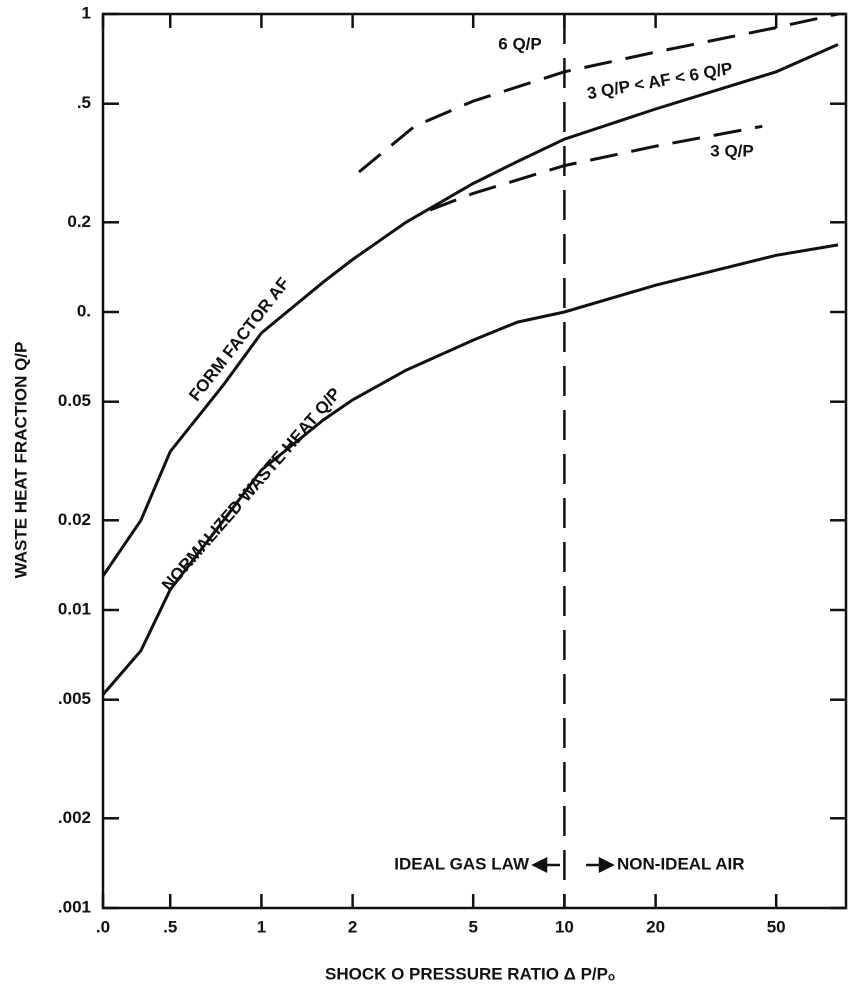 This screenshot has height=992, width=849. What do you see at coordinates (681, 863) in the screenshot?
I see `annotation: NON-IDEAL AIR` at bounding box center [681, 863].